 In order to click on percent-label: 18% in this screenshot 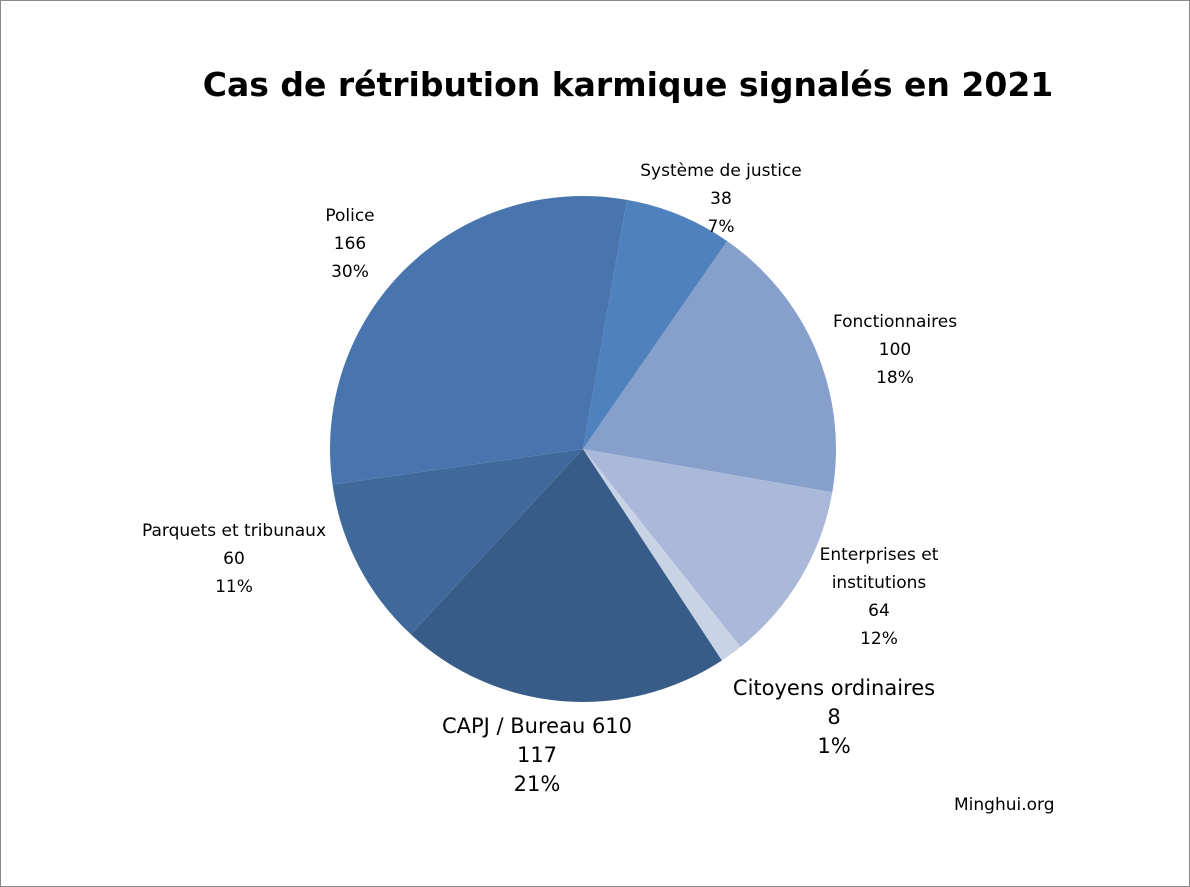, I will do `click(895, 378)`.